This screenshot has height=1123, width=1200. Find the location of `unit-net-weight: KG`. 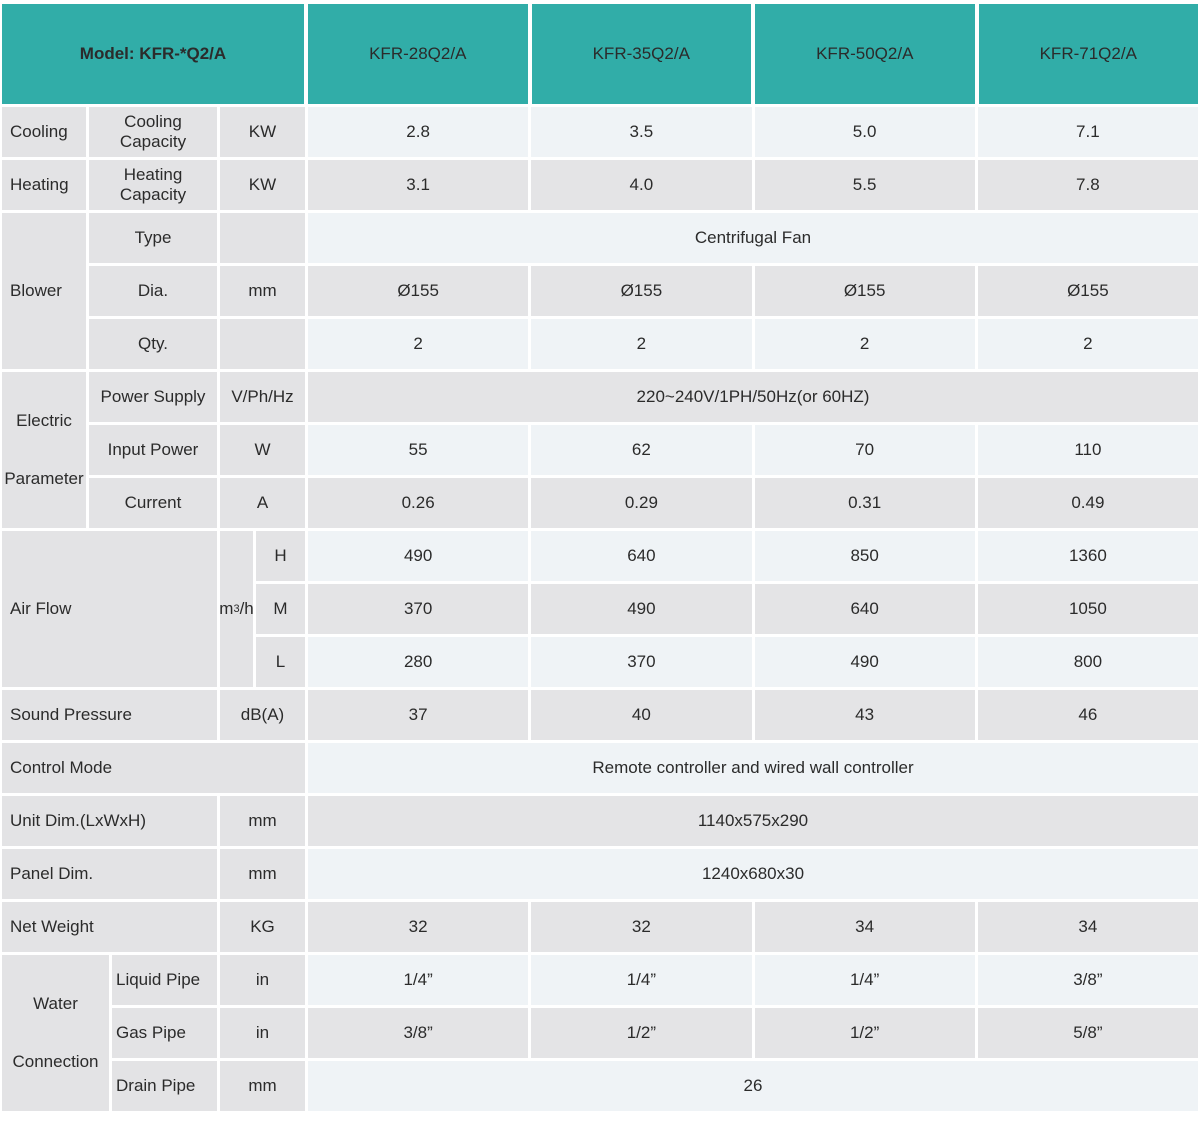

unit-net-weight: KG is located at coordinates (262, 927).